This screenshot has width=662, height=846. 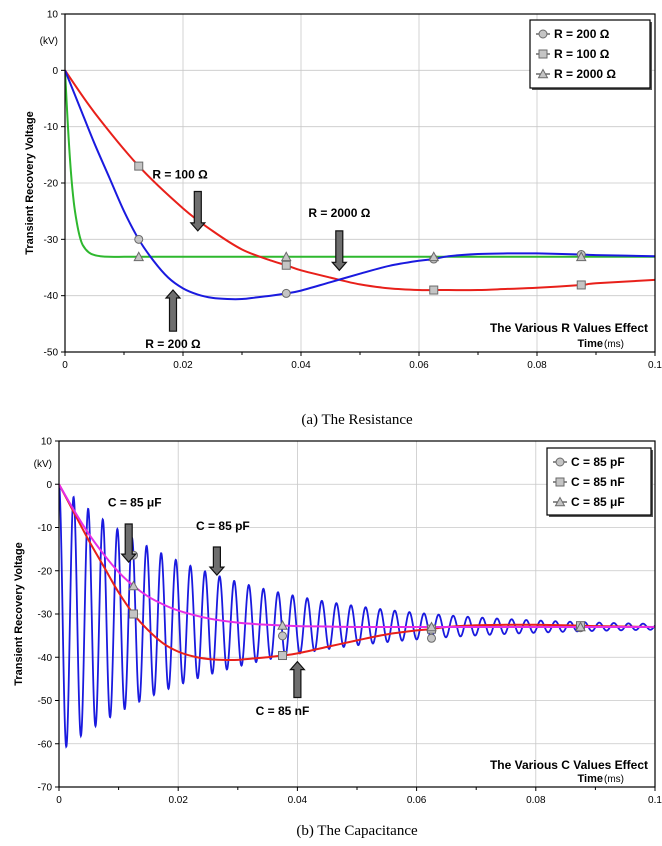 What do you see at coordinates (45, 744) in the screenshot?
I see `y-tick-label: -60` at bounding box center [45, 744].